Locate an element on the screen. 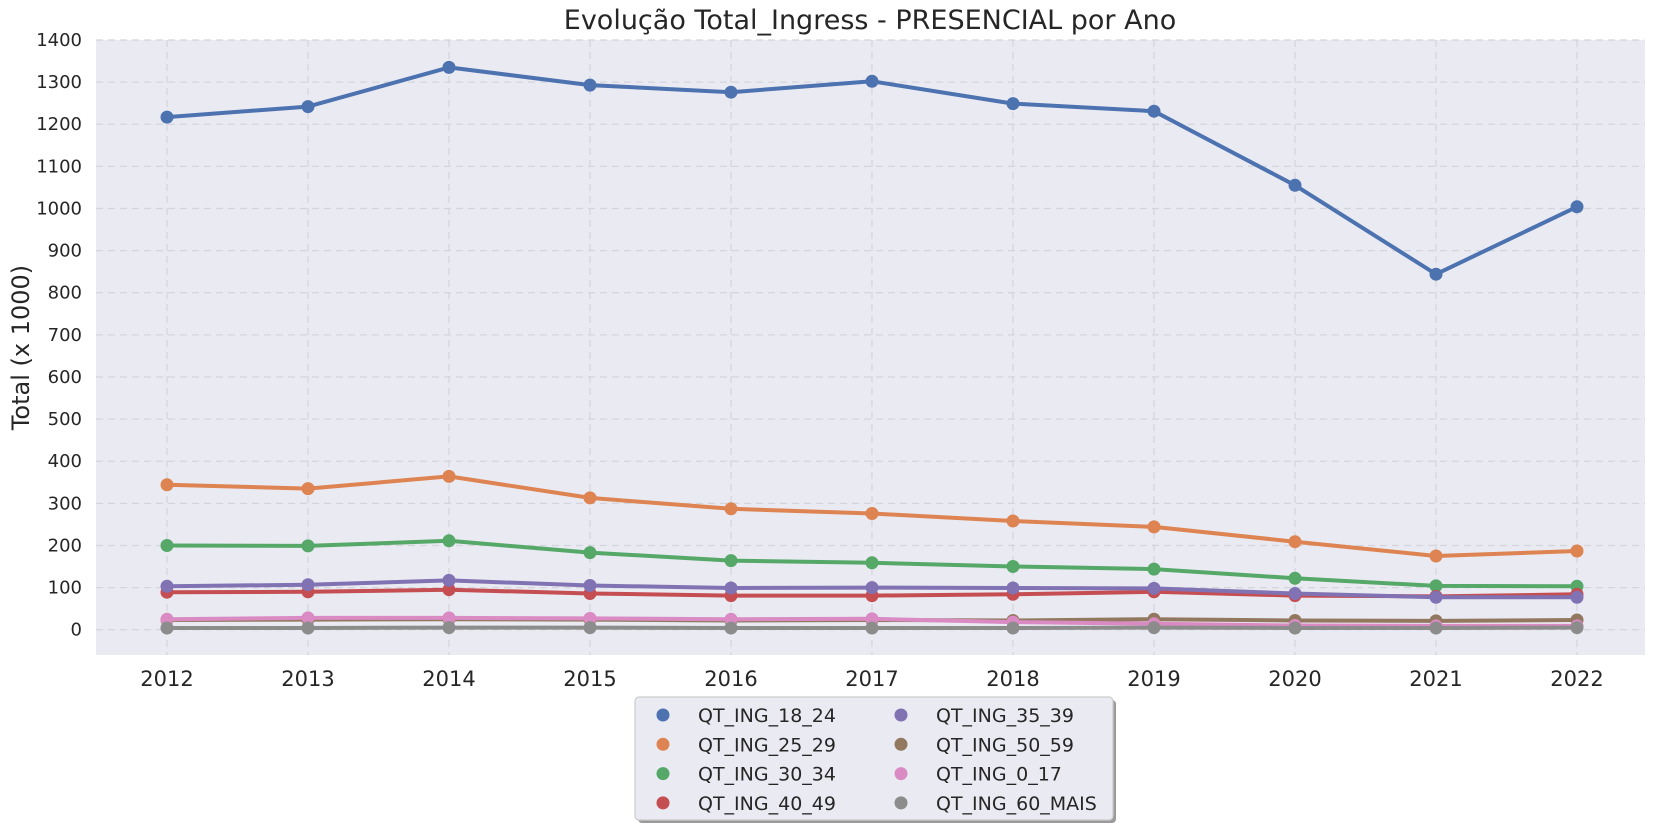  x-tick-label: 2014 is located at coordinates (448, 679).